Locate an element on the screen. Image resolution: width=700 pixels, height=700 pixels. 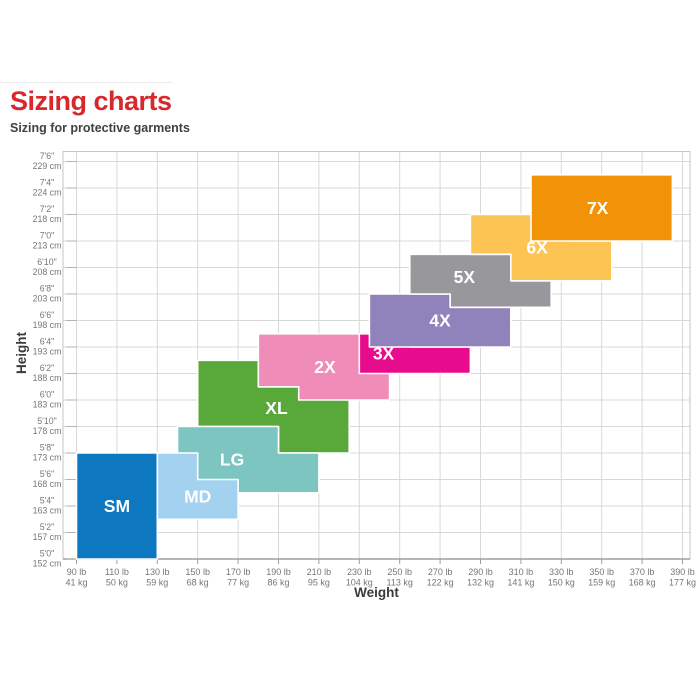
x-tick-label: 290 lb 132 kg is located at coordinates (480, 577).